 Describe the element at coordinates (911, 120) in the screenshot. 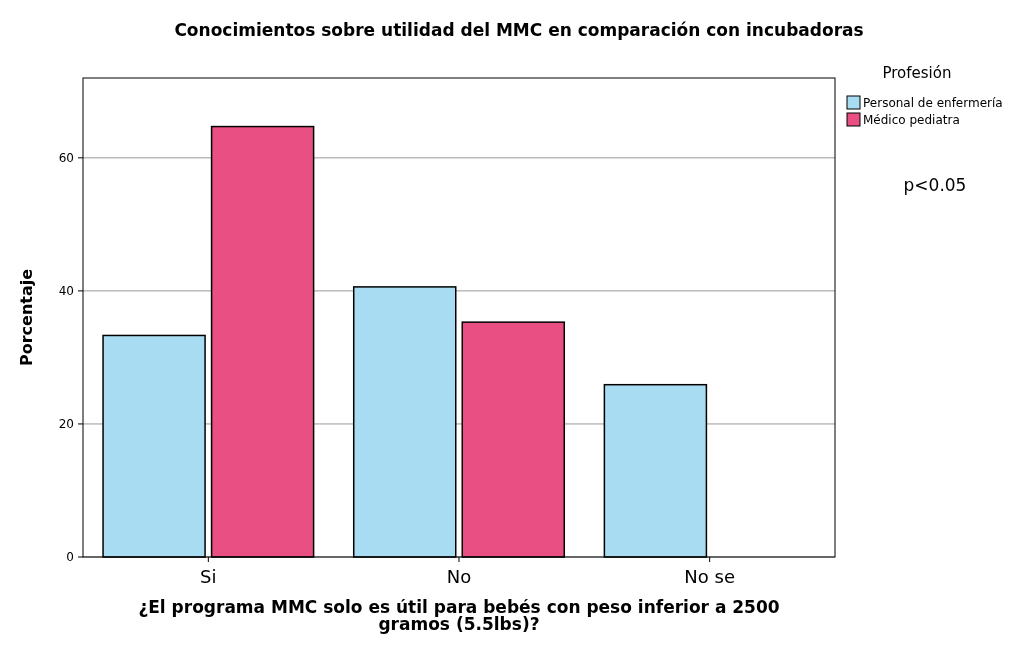

I see `legend-label: Médico pediatra` at that location.